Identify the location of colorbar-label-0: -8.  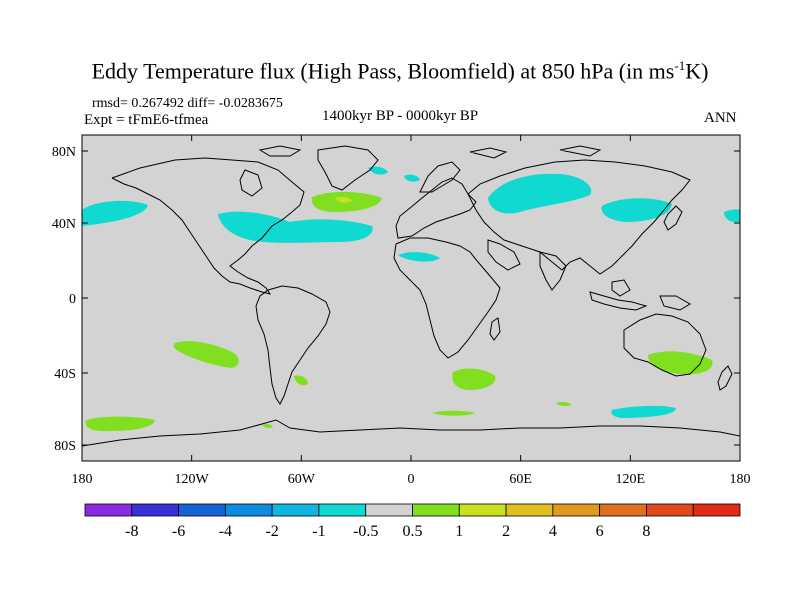
(131, 531).